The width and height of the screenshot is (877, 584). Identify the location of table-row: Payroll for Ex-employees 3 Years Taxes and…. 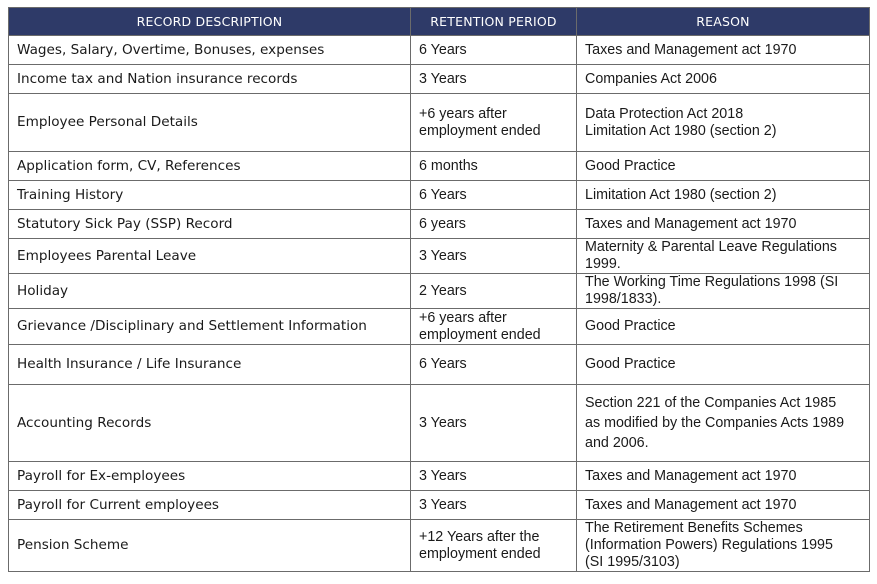
(439, 476).